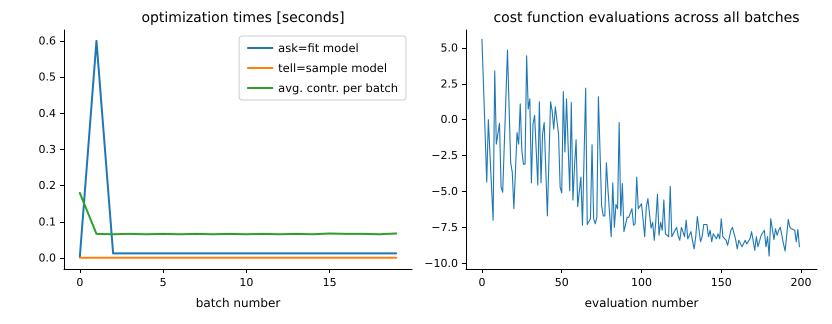 This screenshot has height=324, width=832. Describe the element at coordinates (47, 113) in the screenshot. I see `y-tick-label: 0.4` at that location.